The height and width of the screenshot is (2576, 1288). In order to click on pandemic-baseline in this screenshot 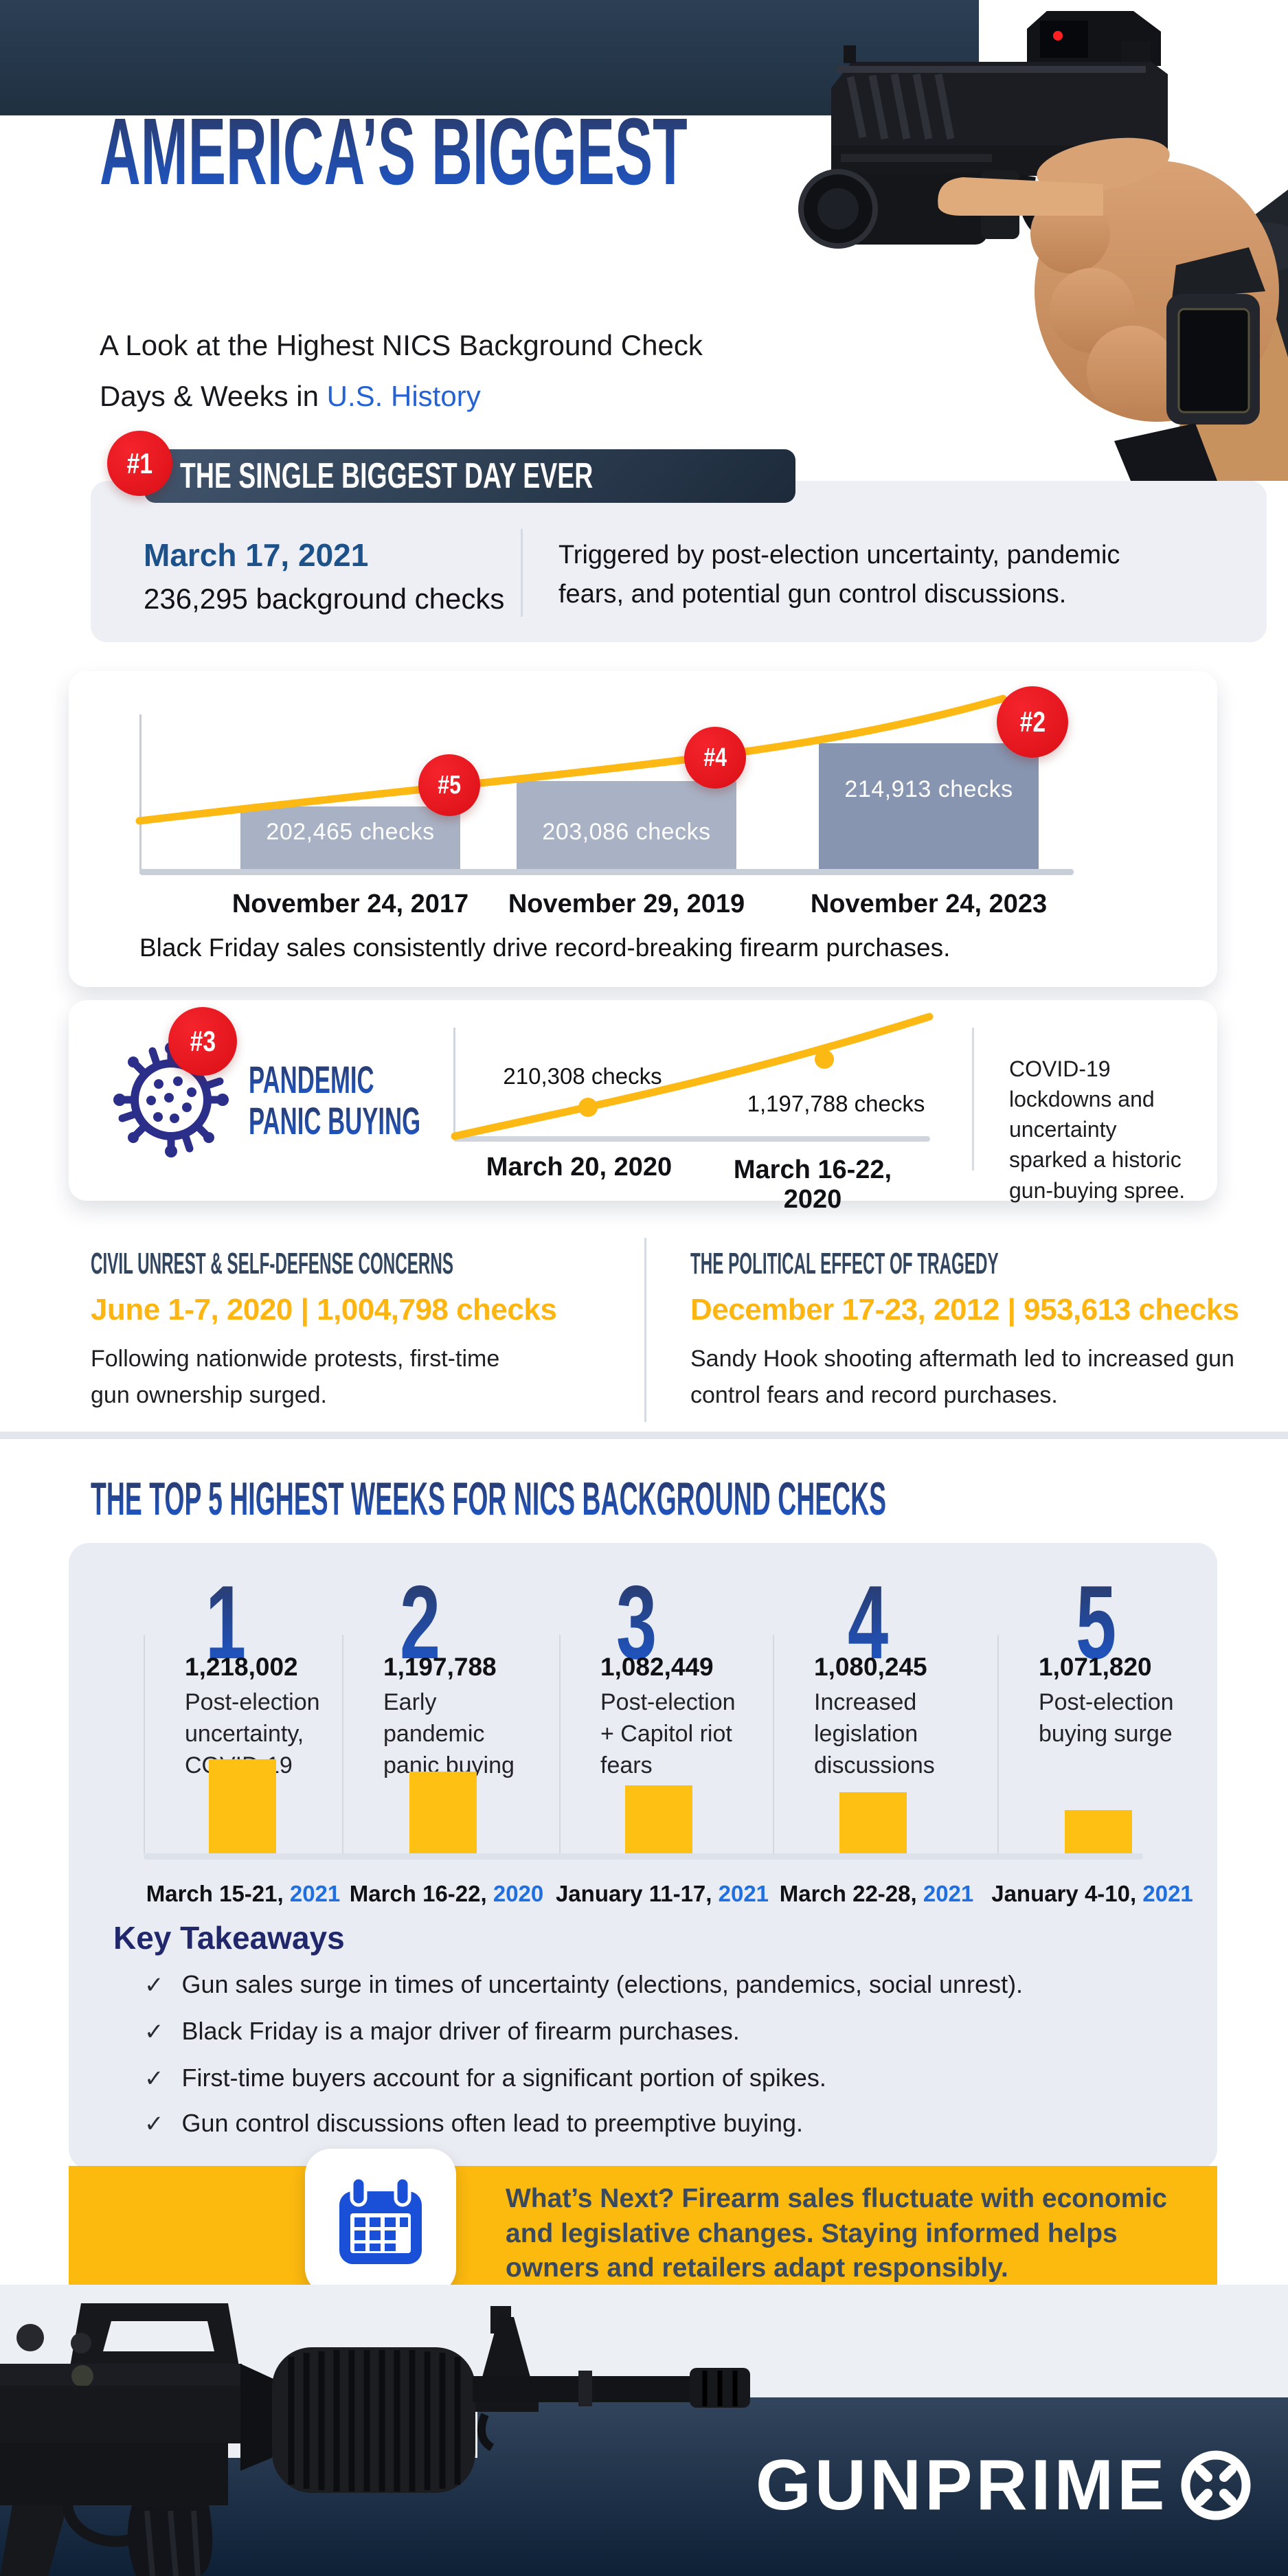, I will do `click(691, 1139)`.